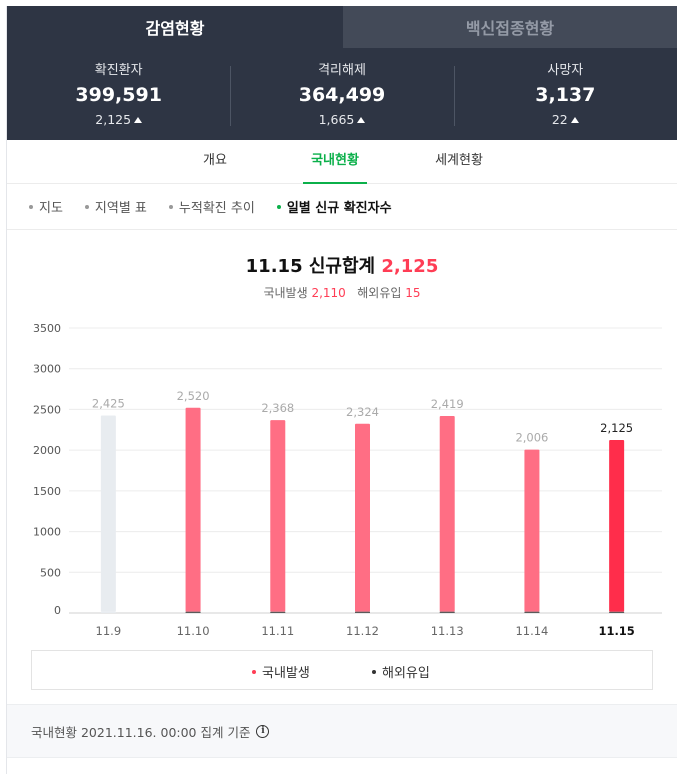  Describe the element at coordinates (51, 208) in the screenshot. I see `chip-label: 지도` at that location.